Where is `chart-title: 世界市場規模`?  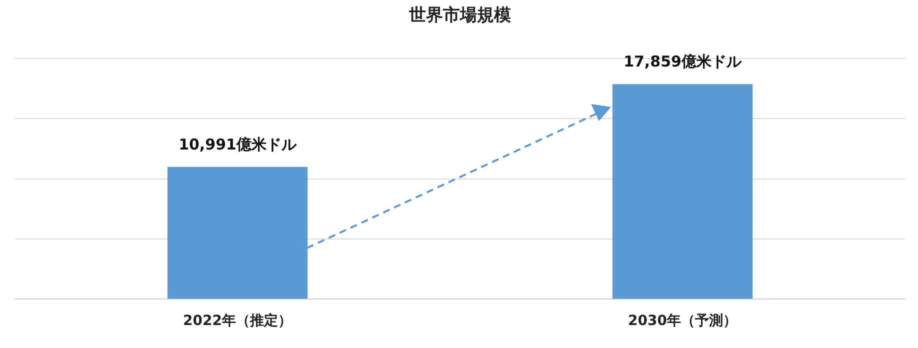 chart-title: 世界市場規模 is located at coordinates (459, 16).